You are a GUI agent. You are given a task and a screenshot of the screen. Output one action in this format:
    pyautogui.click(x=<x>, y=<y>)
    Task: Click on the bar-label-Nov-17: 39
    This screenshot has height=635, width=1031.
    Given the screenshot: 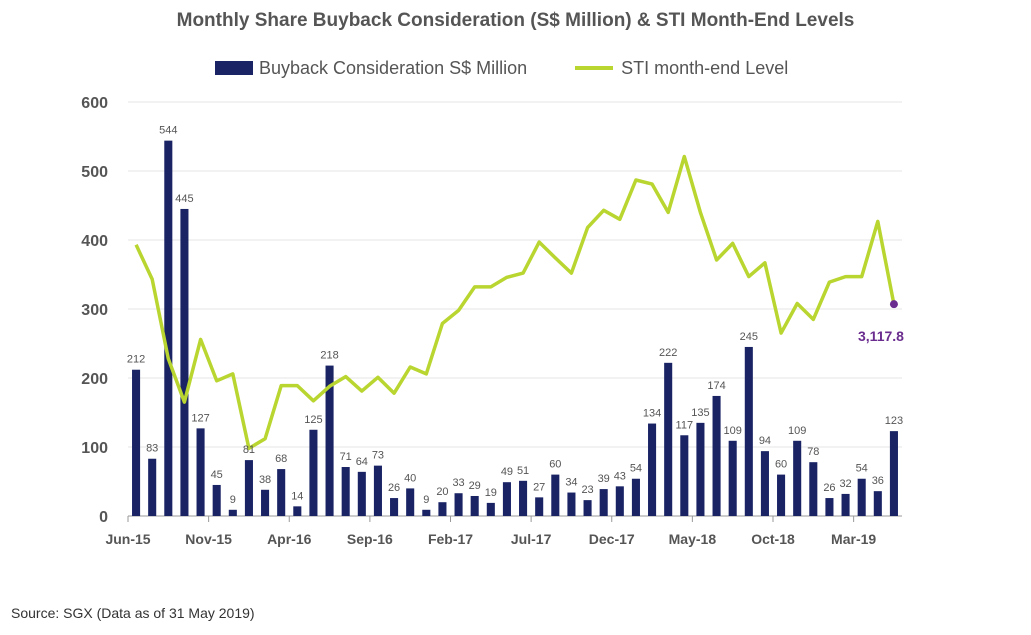 What is the action you would take?
    pyautogui.click(x=604, y=479)
    